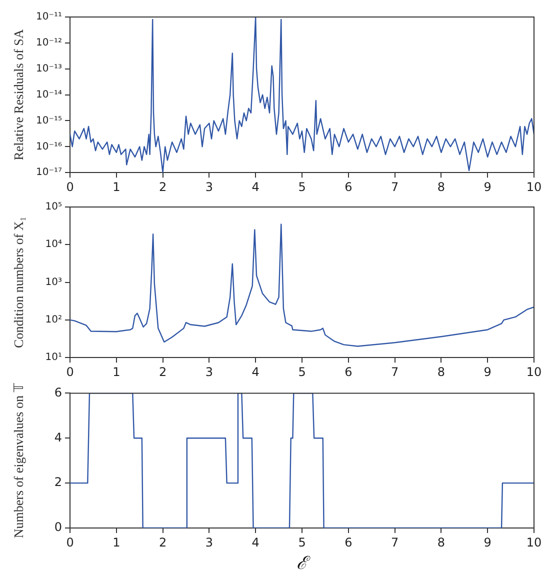 The width and height of the screenshot is (554, 583). Describe the element at coordinates (18, 94) in the screenshot. I see `y-axis-title: Relative Residuals of SA` at that location.